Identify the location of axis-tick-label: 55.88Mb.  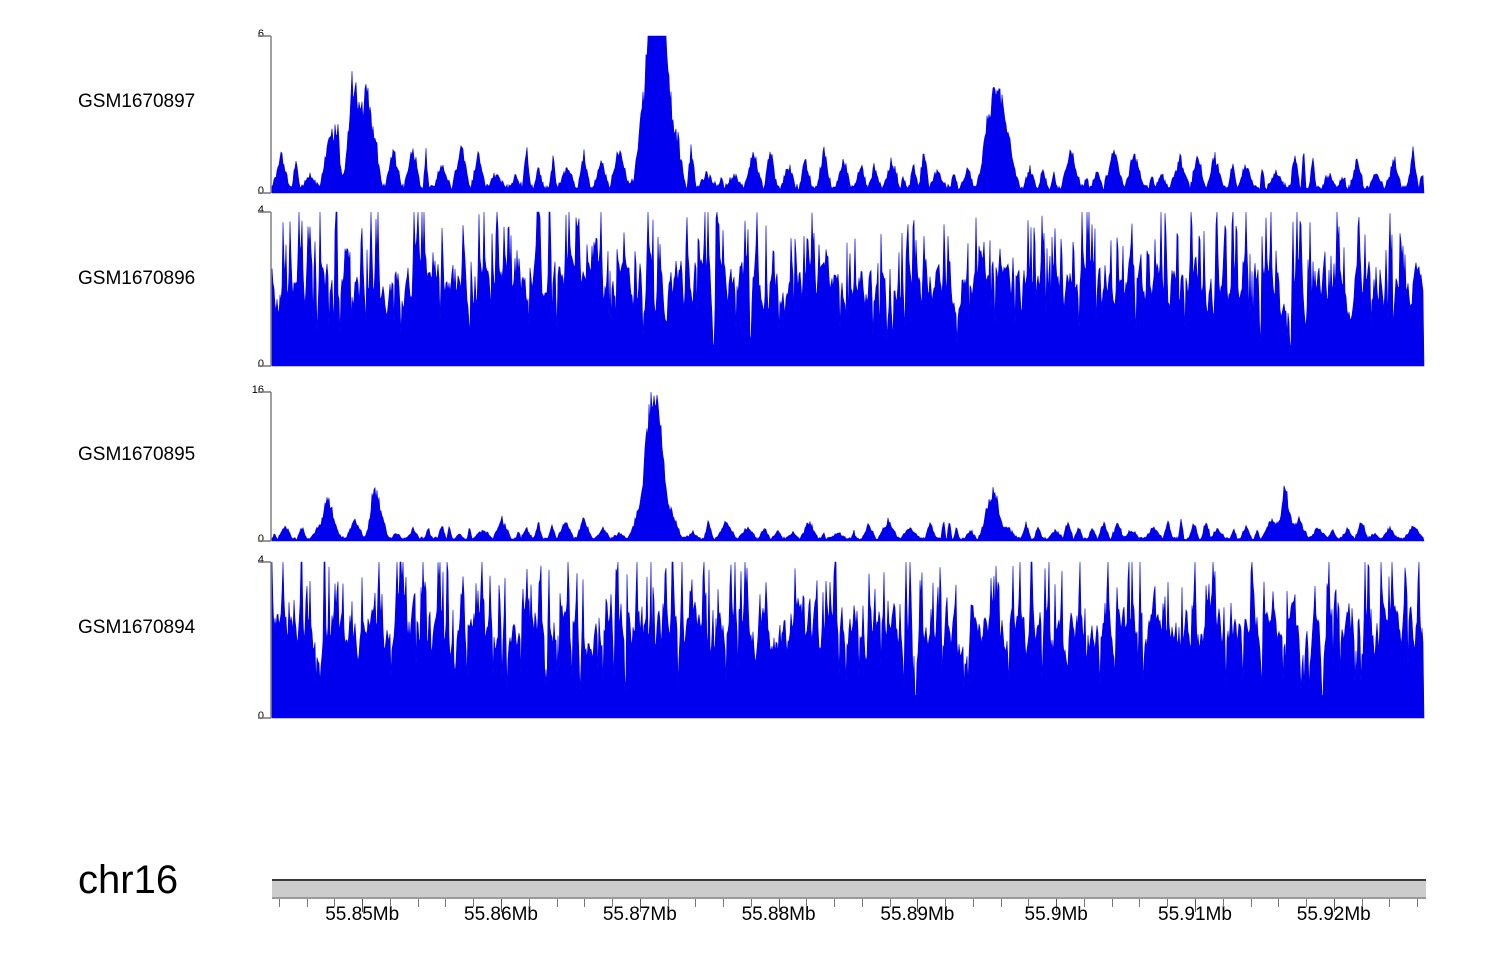
(778, 914).